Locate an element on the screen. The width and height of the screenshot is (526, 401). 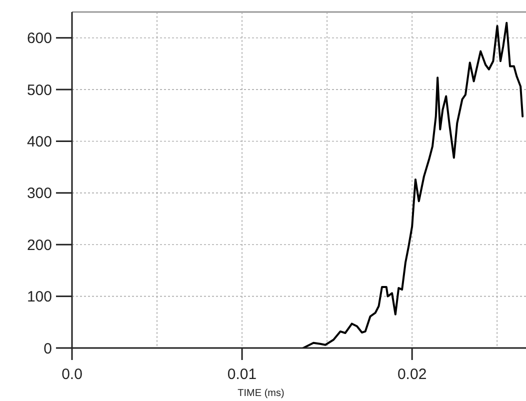
y-tick-label: 0 is located at coordinates (48, 349).